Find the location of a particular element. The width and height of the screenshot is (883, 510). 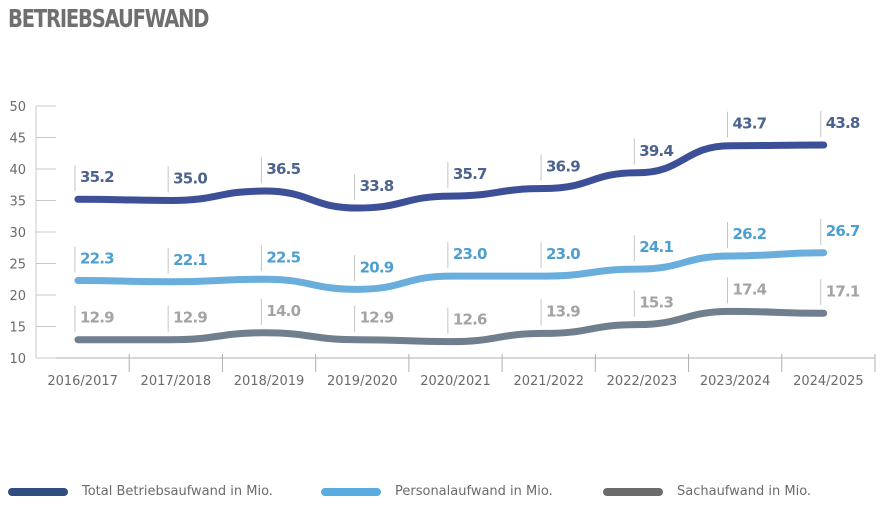

x-tick-label: 2021/2022 is located at coordinates (548, 381).